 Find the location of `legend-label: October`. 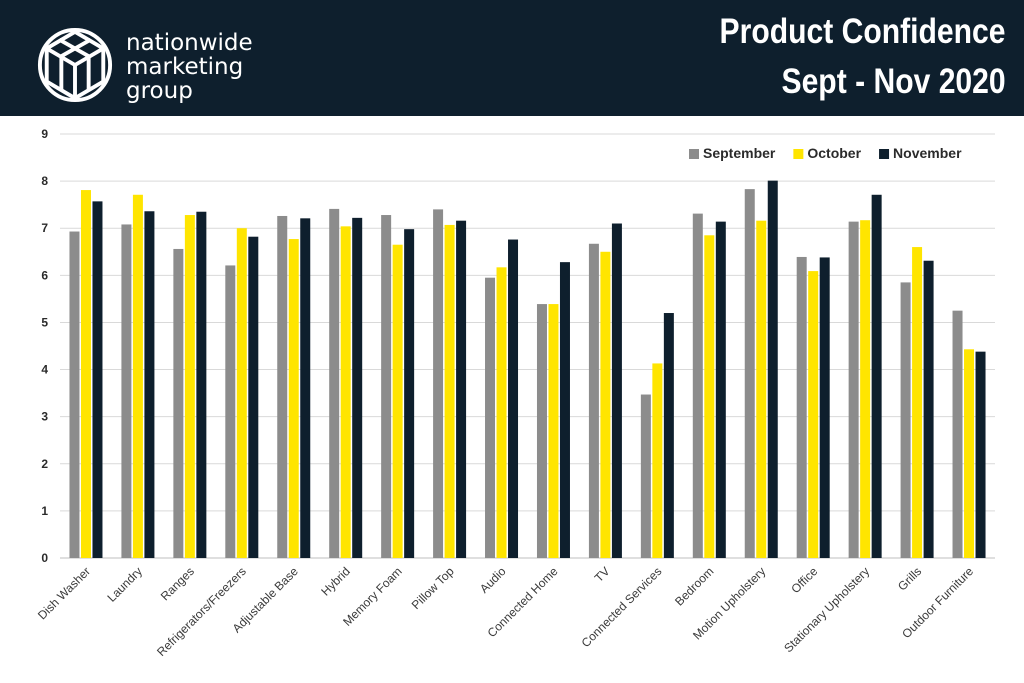

legend-label: October is located at coordinates (834, 153).